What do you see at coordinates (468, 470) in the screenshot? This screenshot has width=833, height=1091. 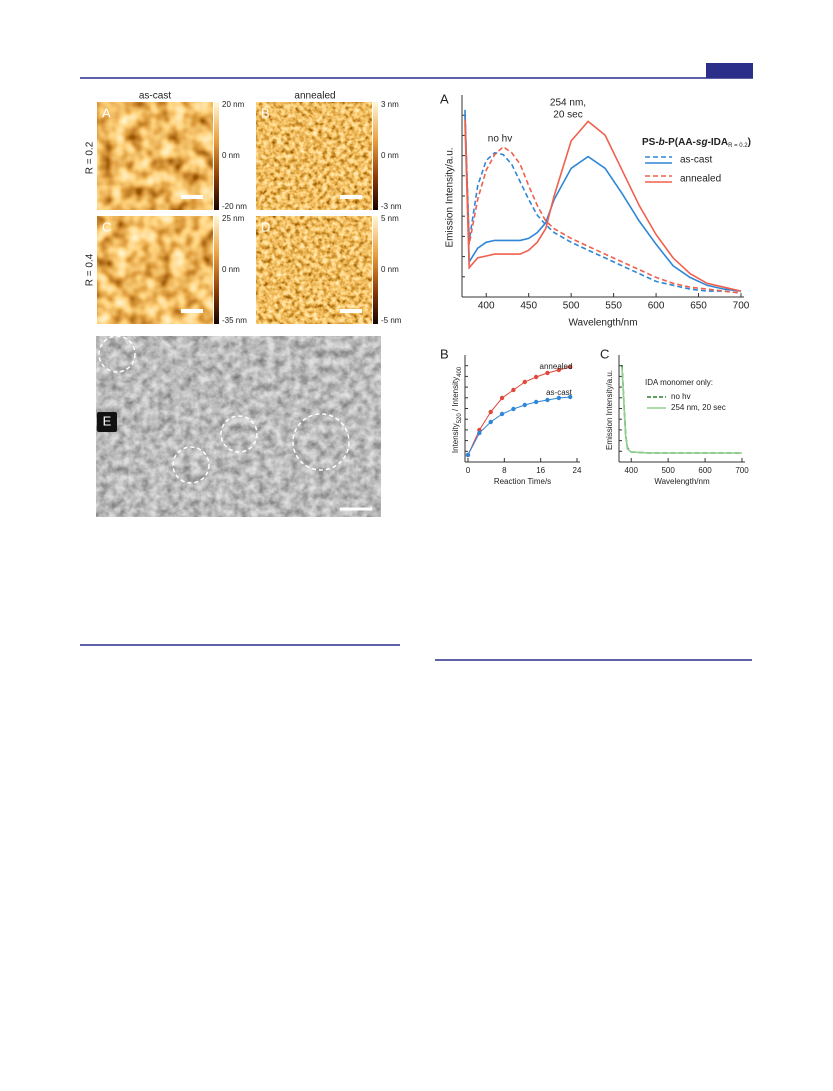 I see `x-tick-label: 0` at bounding box center [468, 470].